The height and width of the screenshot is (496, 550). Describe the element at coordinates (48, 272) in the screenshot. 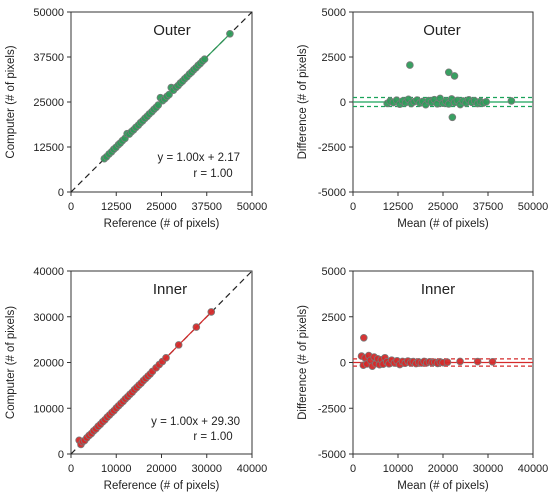

I see `y-tick-label: 40000` at that location.